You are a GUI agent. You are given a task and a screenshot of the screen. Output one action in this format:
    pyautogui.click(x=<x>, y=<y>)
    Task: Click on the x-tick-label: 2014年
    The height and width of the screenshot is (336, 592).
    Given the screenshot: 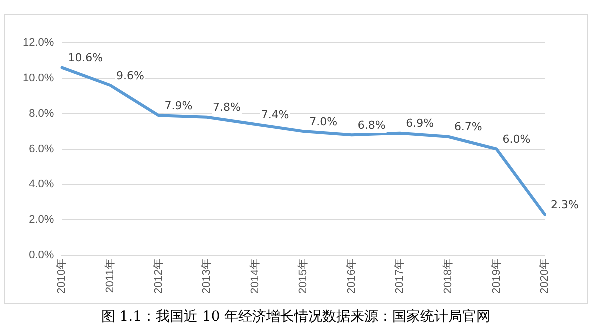 What is the action you would take?
    pyautogui.click(x=255, y=276)
    